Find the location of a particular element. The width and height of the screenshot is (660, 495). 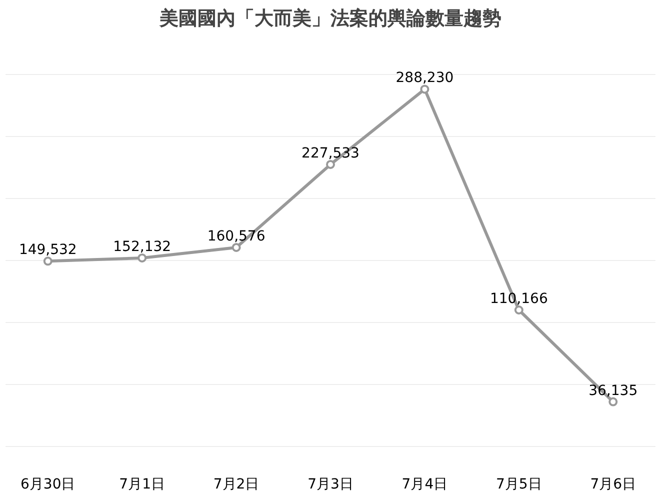

x-tick-label: 7月2日 is located at coordinates (236, 484).